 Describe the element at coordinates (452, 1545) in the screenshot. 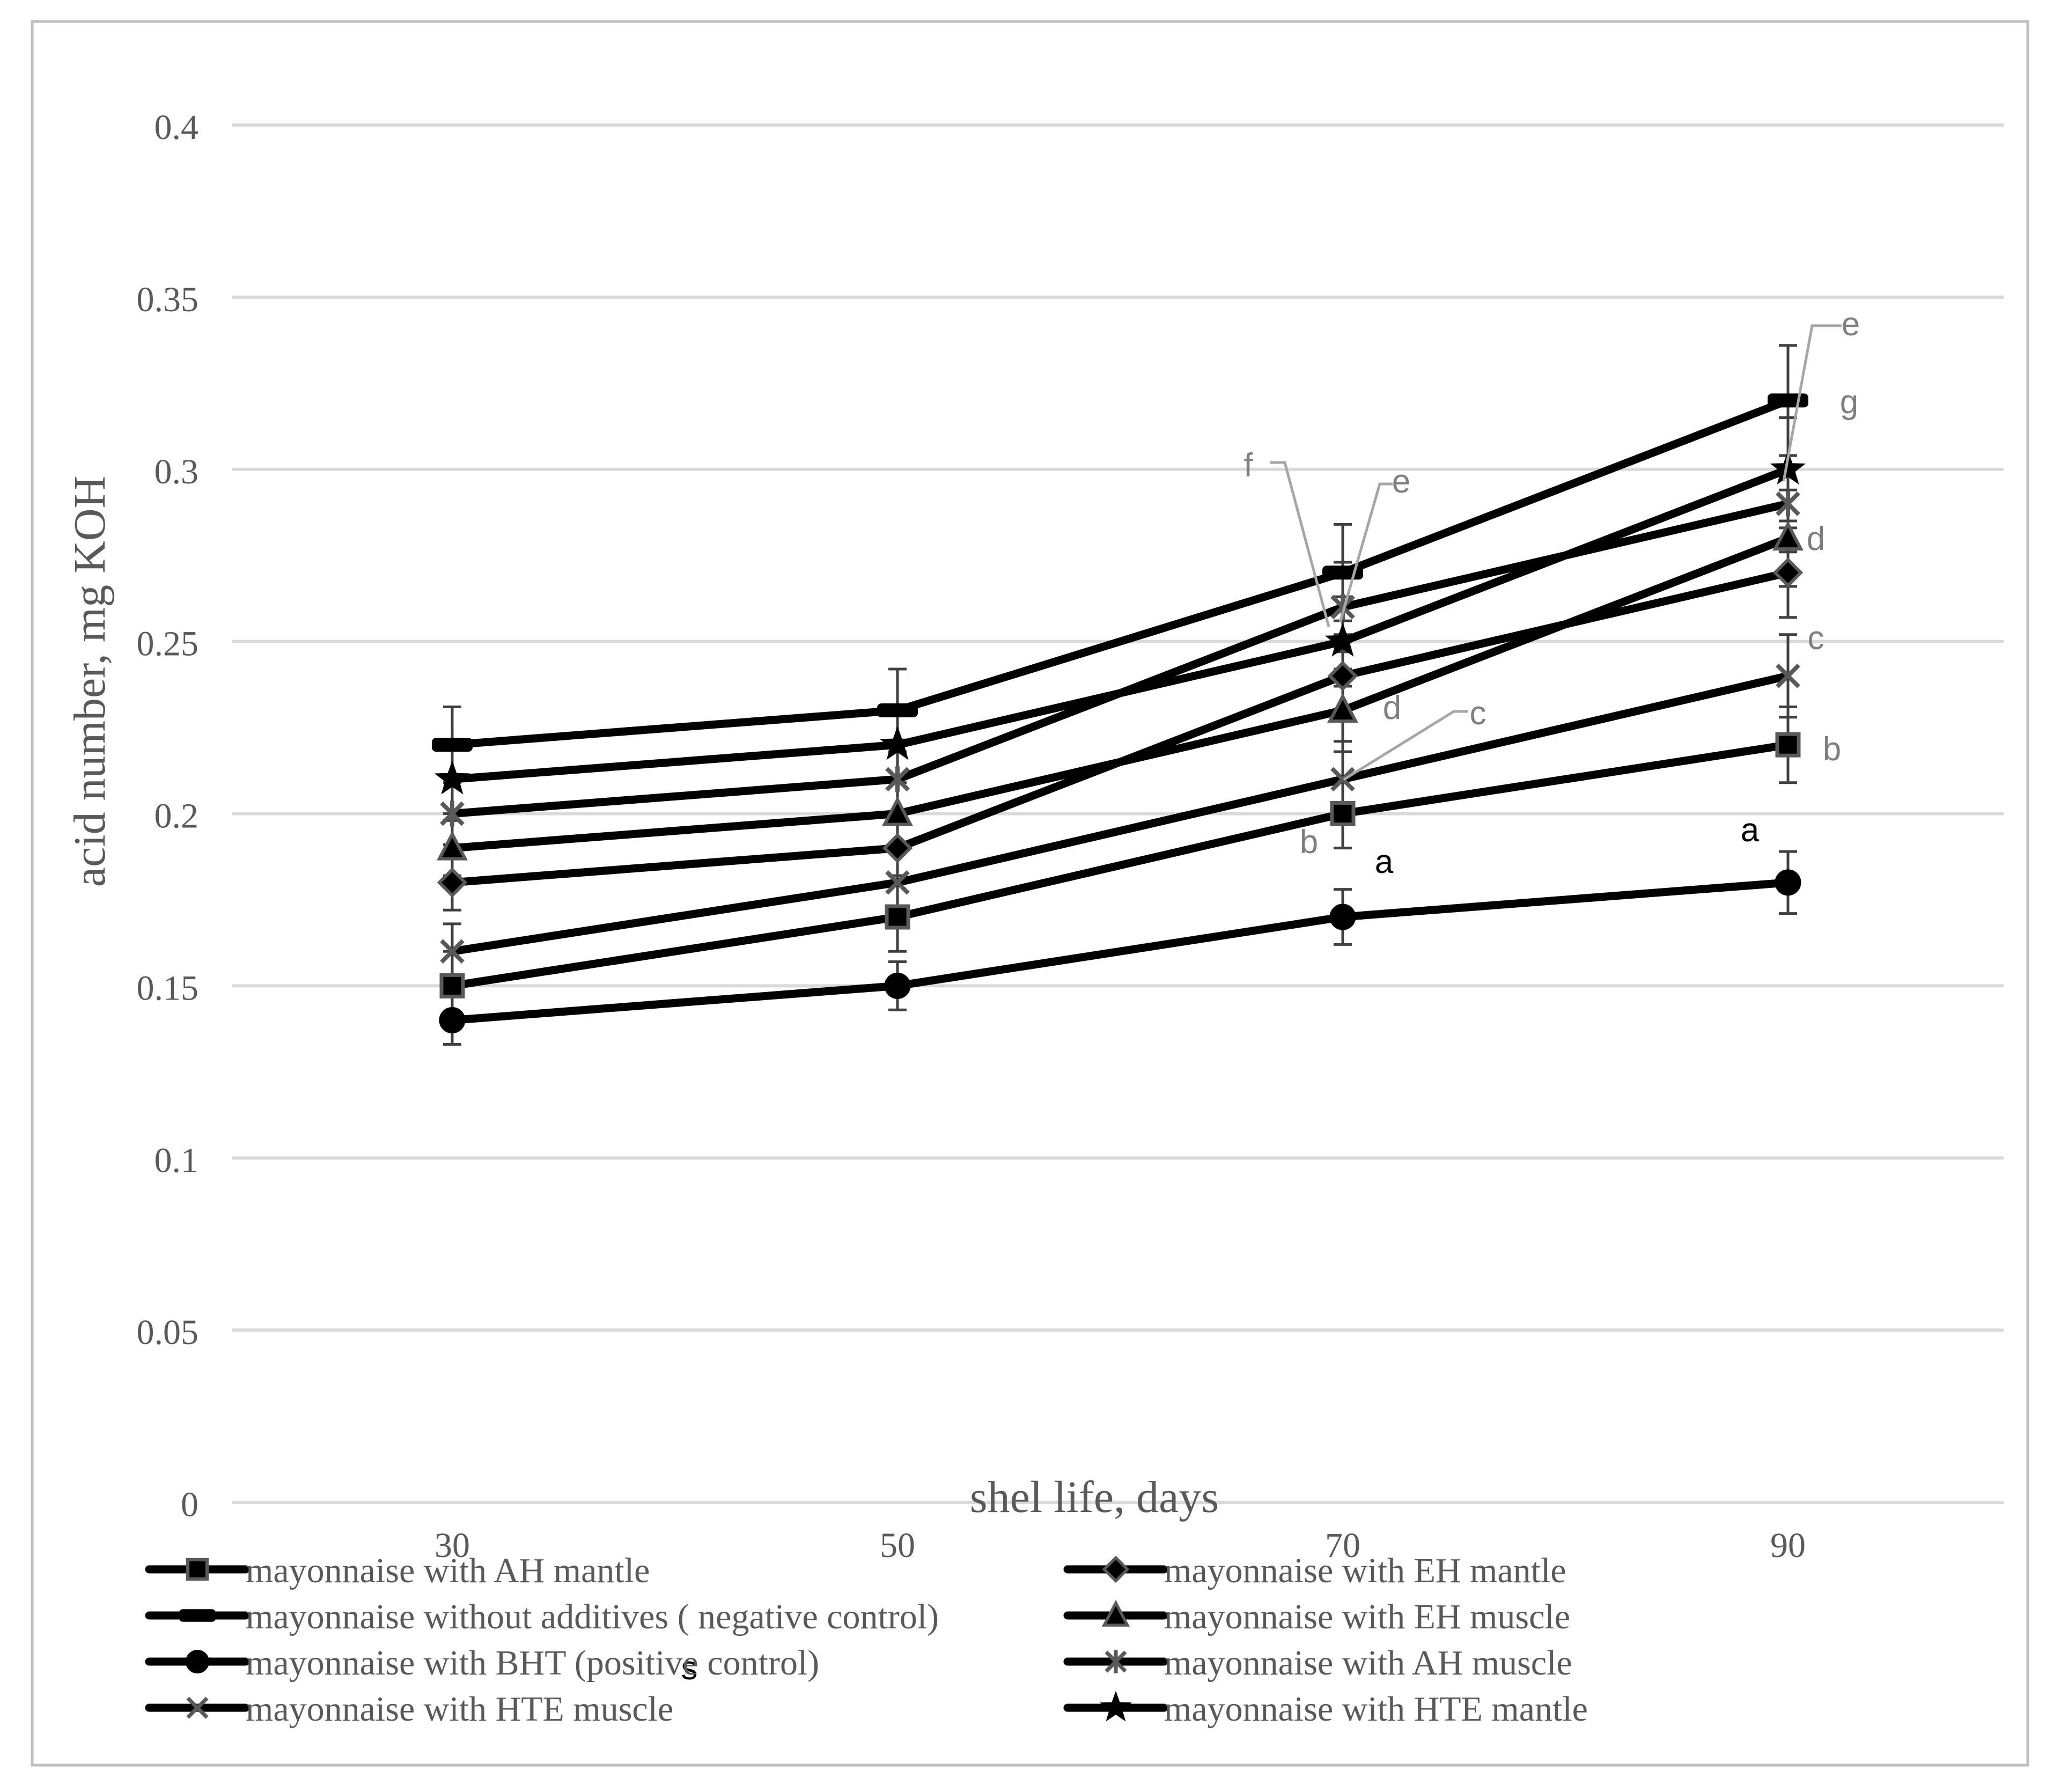

I see `x-tick-label: 30` at that location.